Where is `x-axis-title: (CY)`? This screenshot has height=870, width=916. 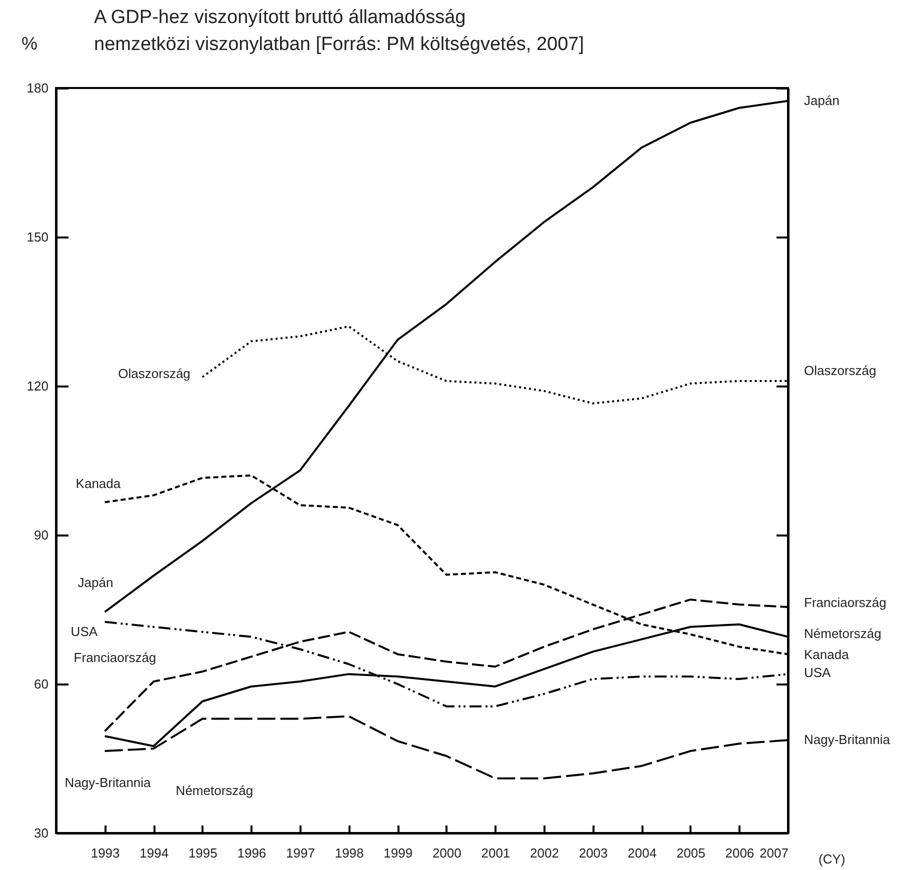
x-axis-title: (CY) is located at coordinates (832, 859).